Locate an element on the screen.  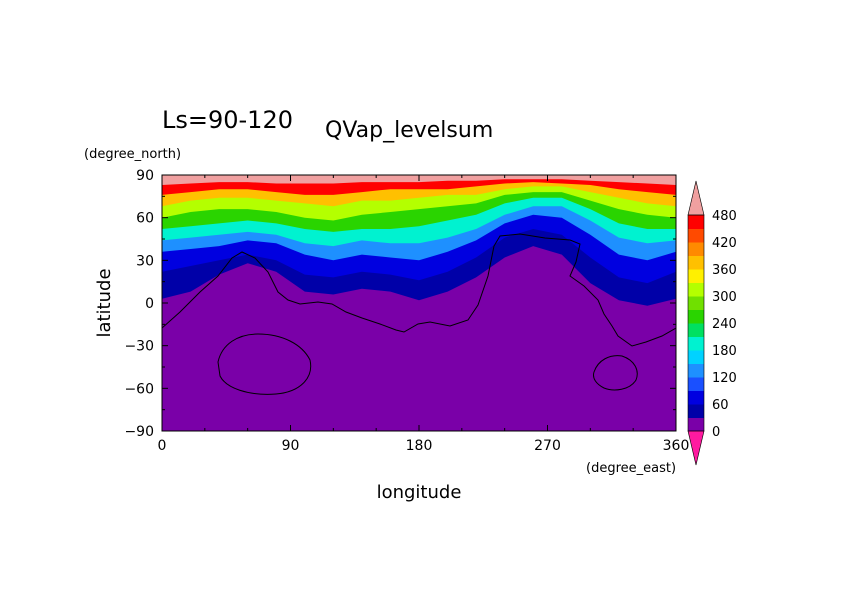
colorbar-label: 420 is located at coordinates (724, 243).